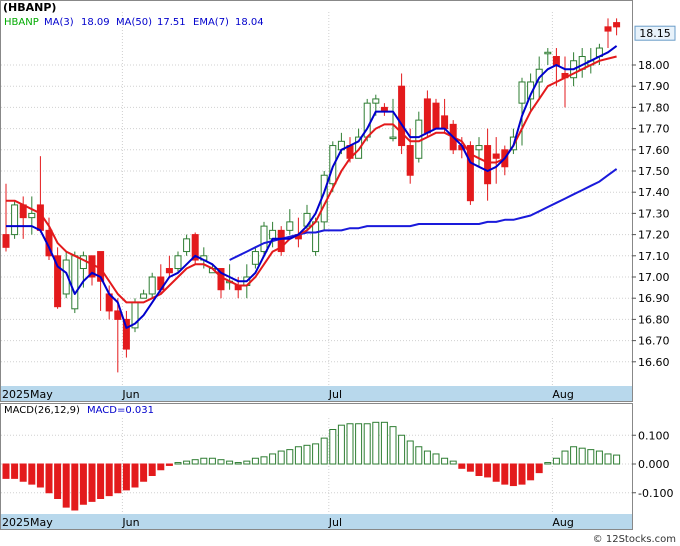  I want to click on price-tick-label: 17.90, so click(654, 86).